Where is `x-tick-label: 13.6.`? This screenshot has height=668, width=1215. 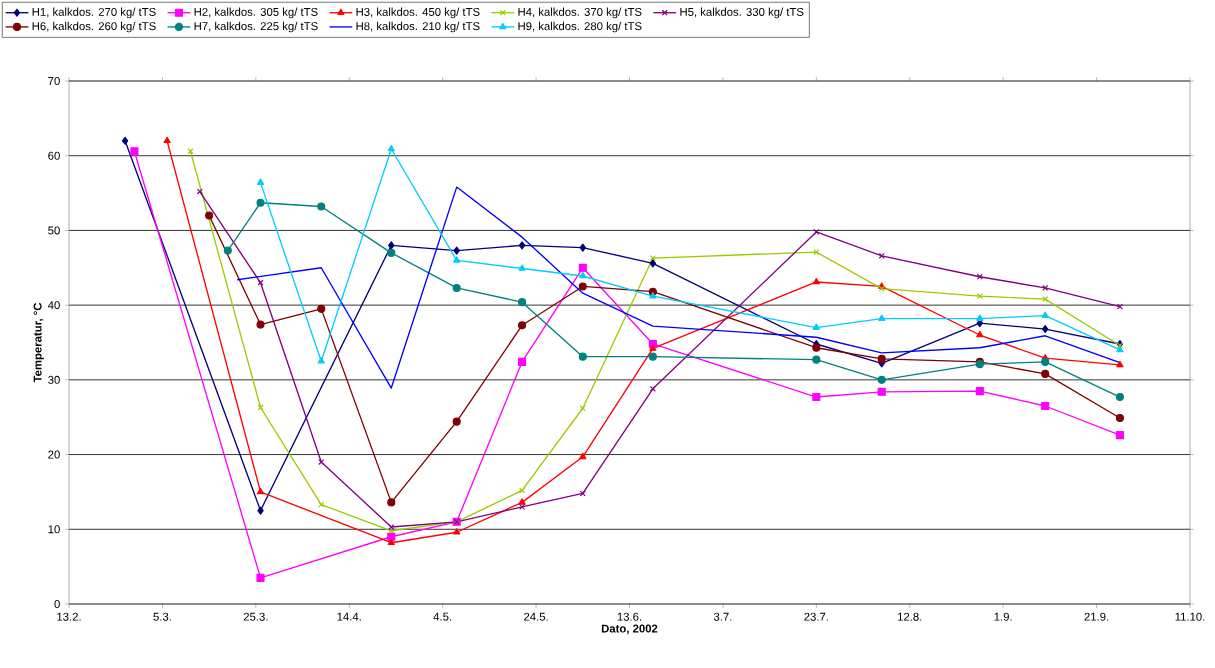 x-tick-label: 13.6. is located at coordinates (629, 616).